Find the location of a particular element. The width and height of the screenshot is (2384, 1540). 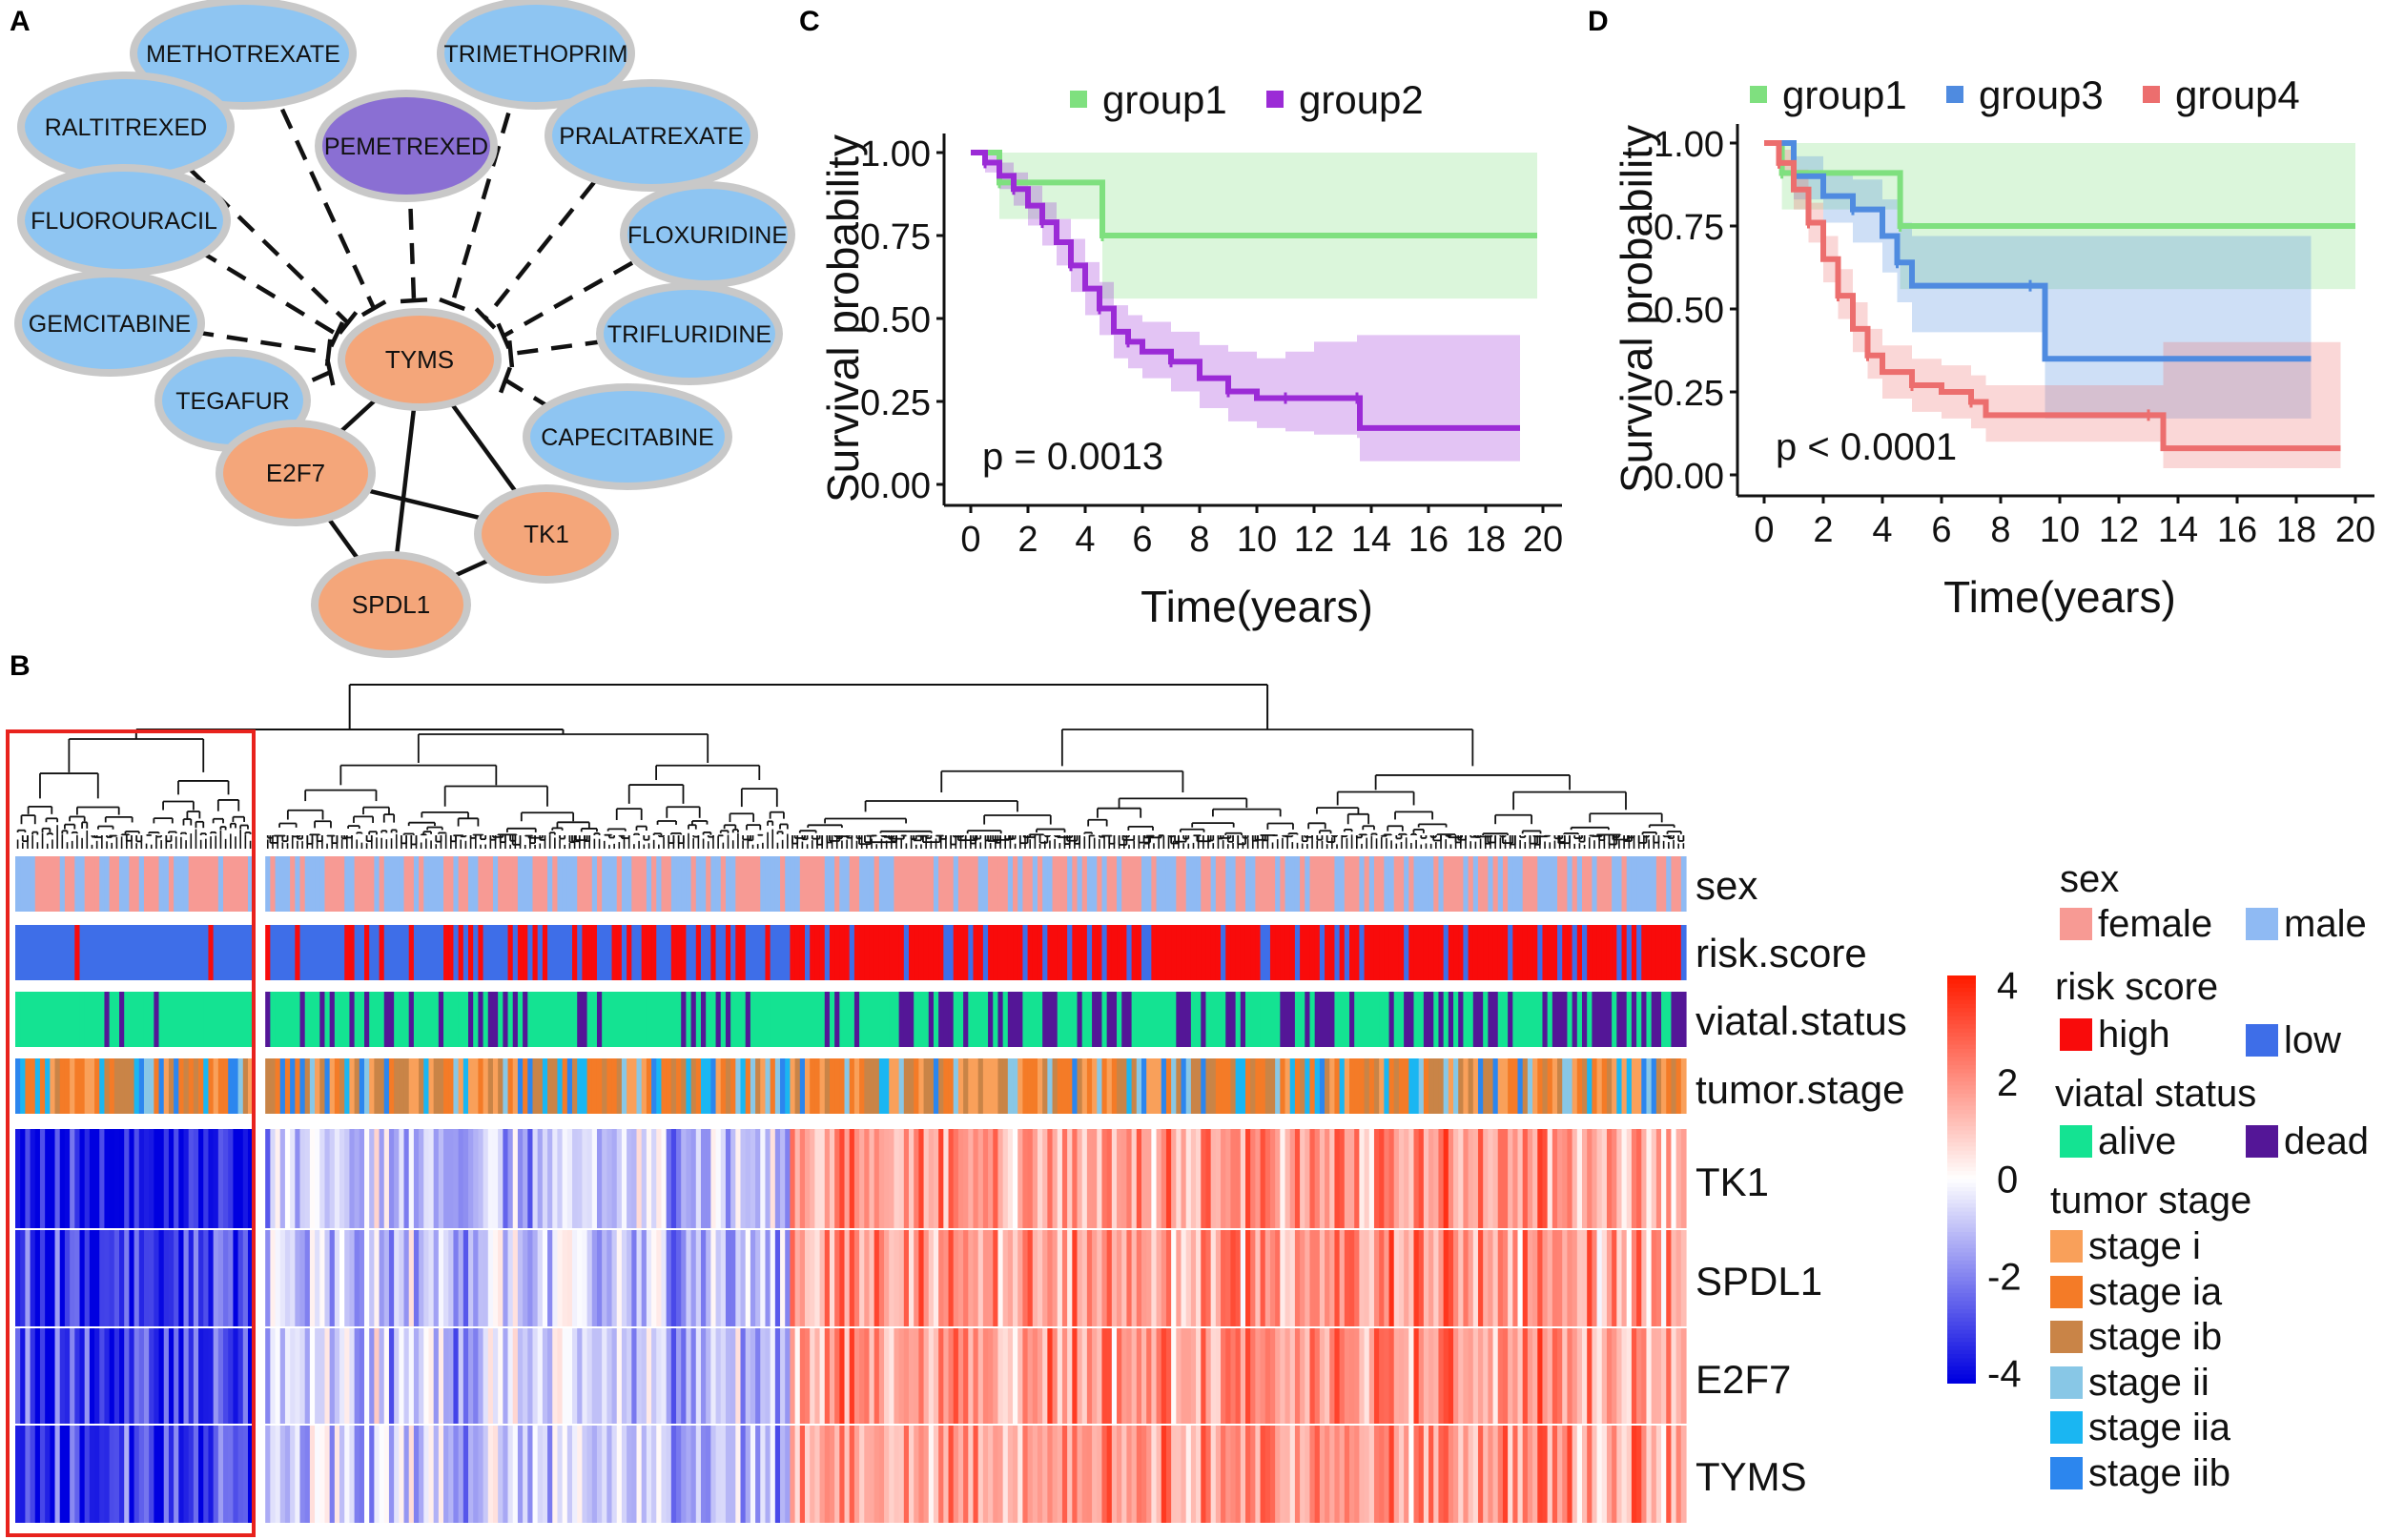

inhibition-edge-raltitrexed is located at coordinates (256, 234).